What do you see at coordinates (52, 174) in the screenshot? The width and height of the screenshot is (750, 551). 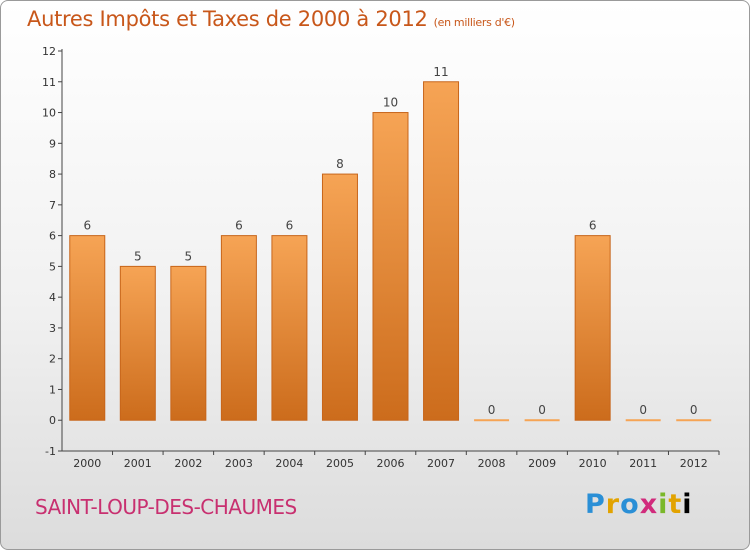 I see `y-tick-label: 8` at bounding box center [52, 174].